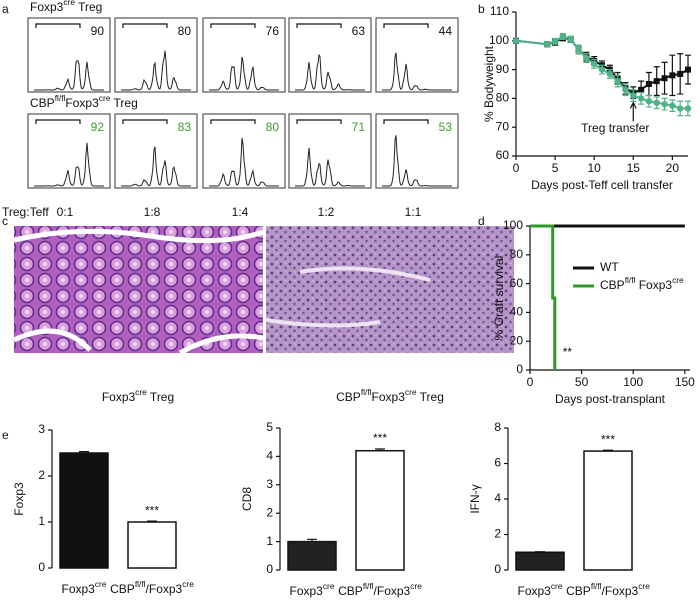  What do you see at coordinates (673, 168) in the screenshot?
I see `x-tick-label: 20` at bounding box center [673, 168].